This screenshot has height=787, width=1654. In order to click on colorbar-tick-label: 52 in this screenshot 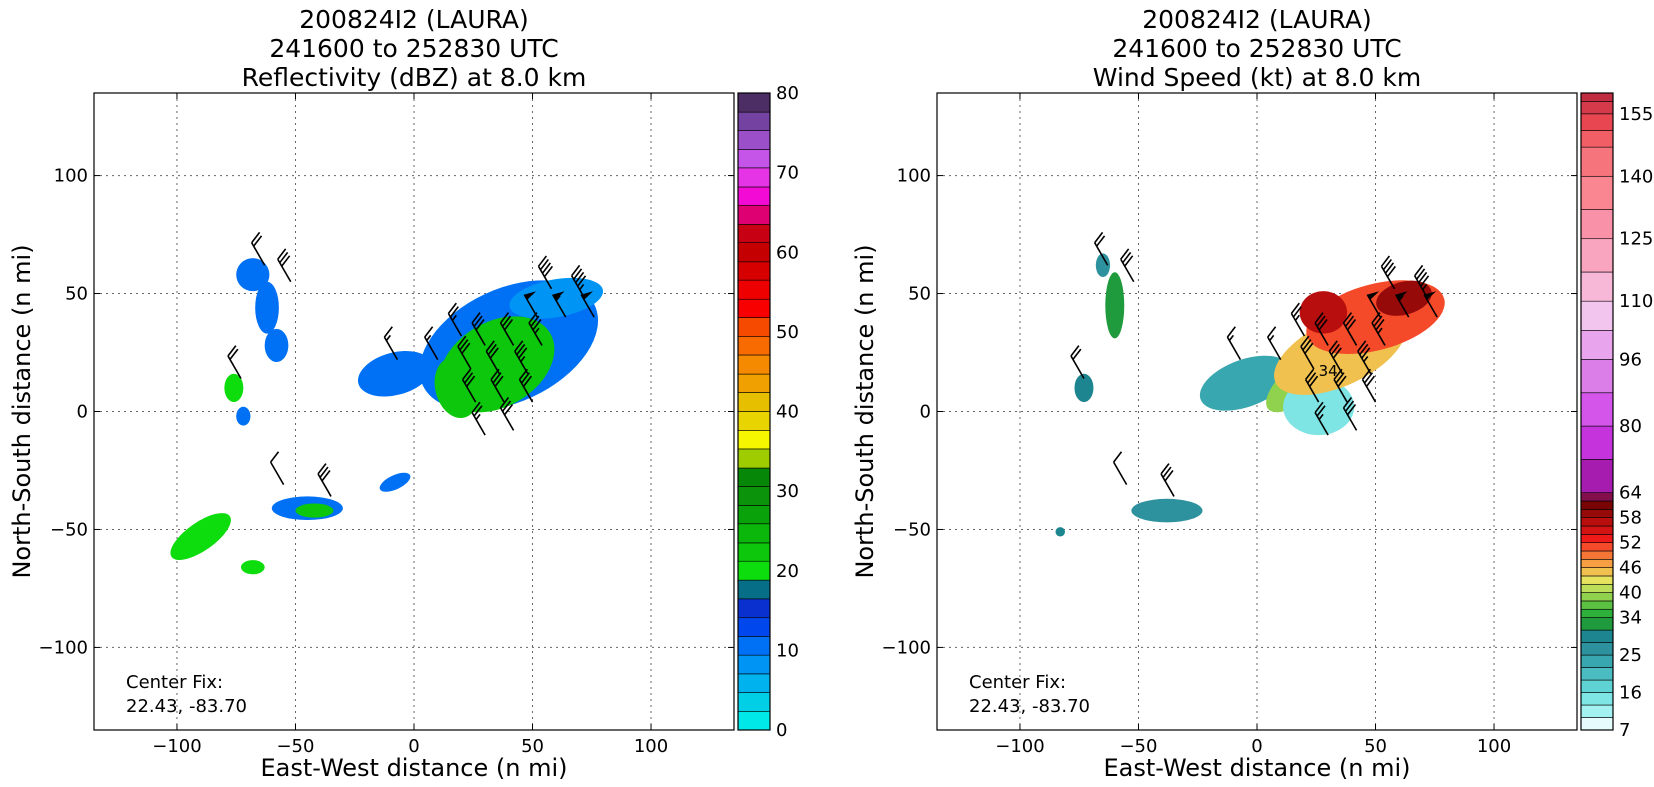, I will do `click(1630, 543)`.